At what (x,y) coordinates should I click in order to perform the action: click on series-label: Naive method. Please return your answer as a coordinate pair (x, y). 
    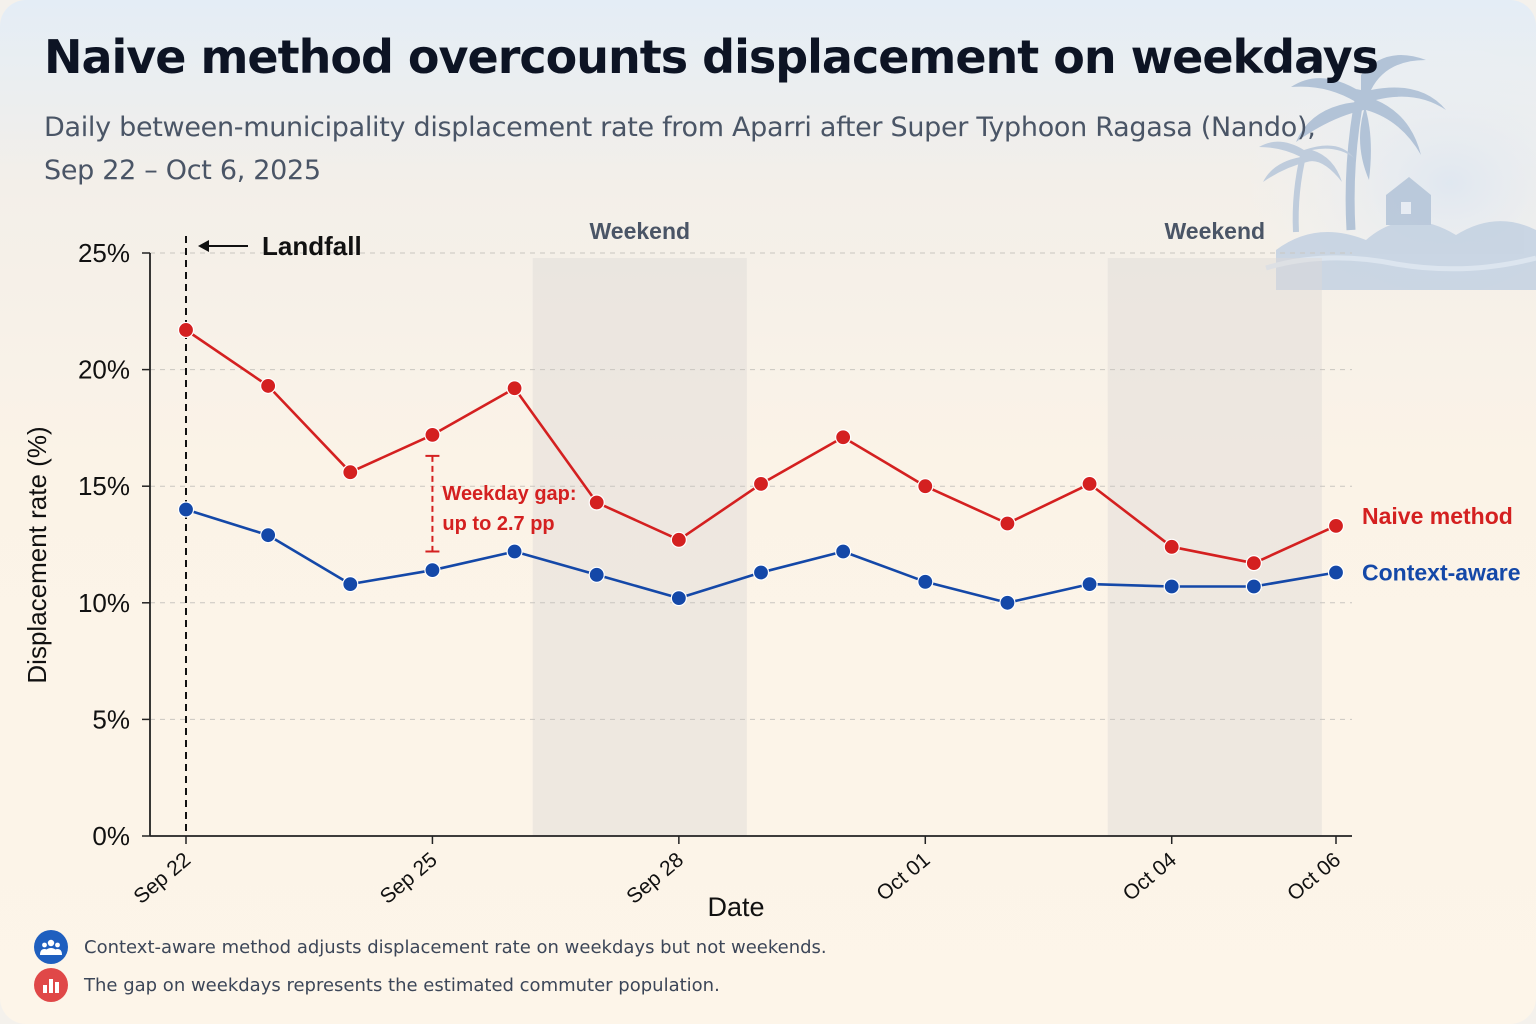
    Looking at the image, I should click on (1437, 516).